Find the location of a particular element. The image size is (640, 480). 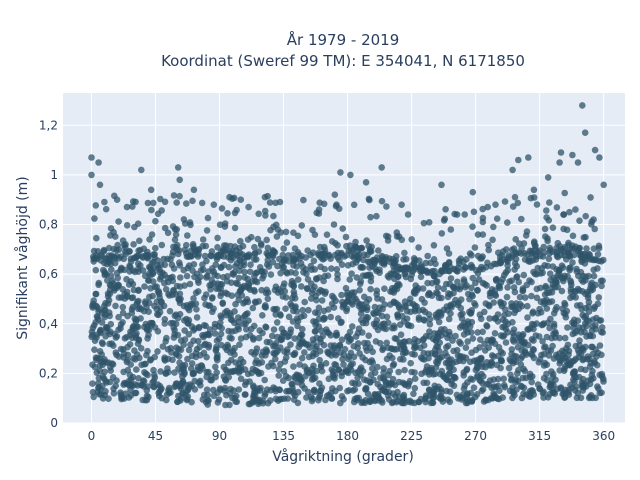

chart-title-line-1: År 1979 - 2019 is located at coordinates (343, 39).